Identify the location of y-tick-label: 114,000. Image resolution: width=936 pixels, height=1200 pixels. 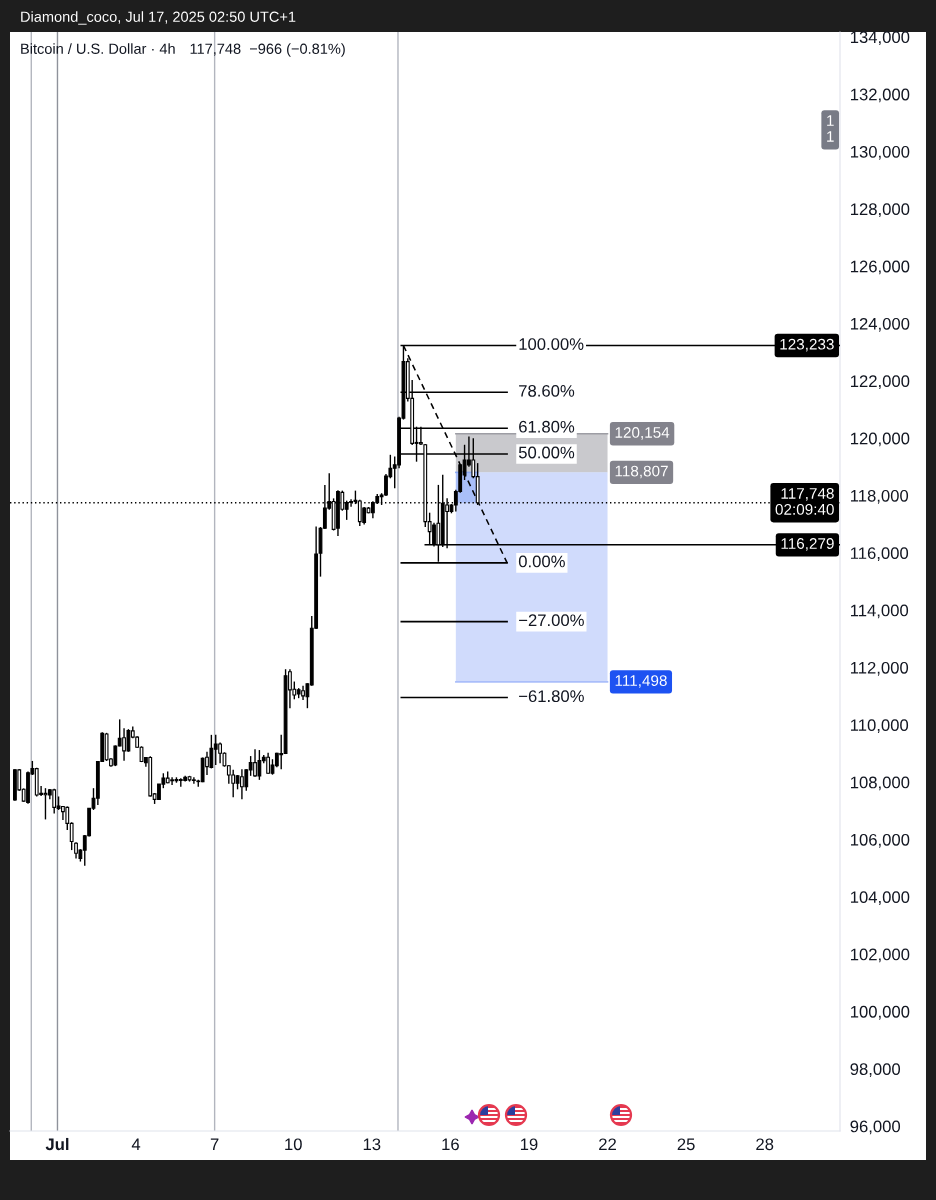
(879, 611).